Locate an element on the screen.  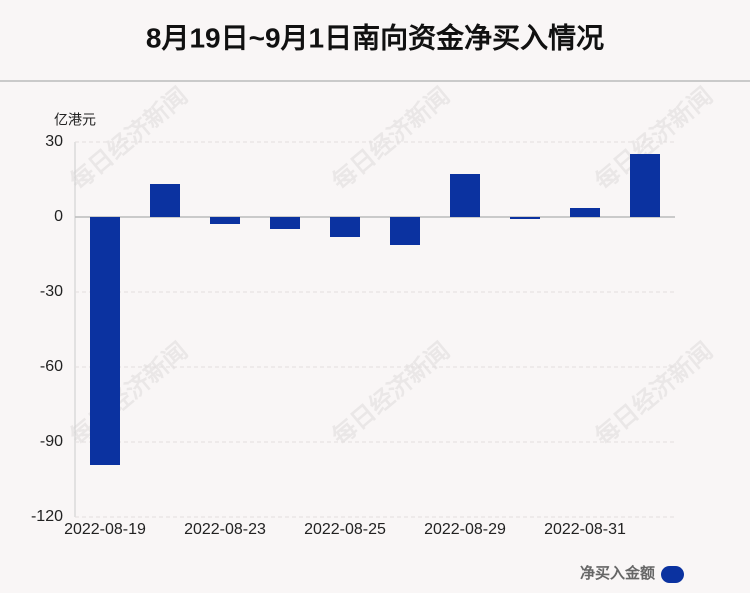
y-tick-label: 30 is located at coordinates (54, 141).